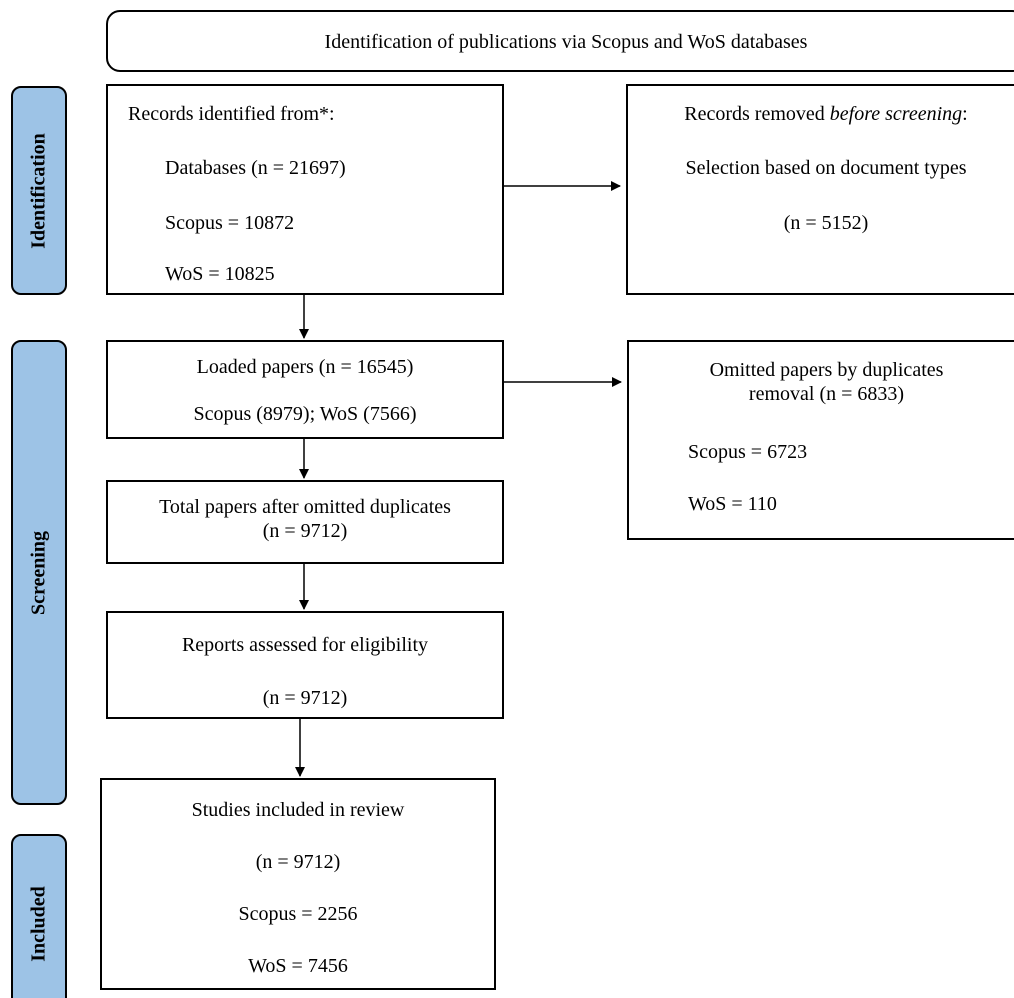 This screenshot has height=998, width=1014. Describe the element at coordinates (305, 531) in the screenshot. I see `after-duplicates-line2: (n = 9712)` at that location.